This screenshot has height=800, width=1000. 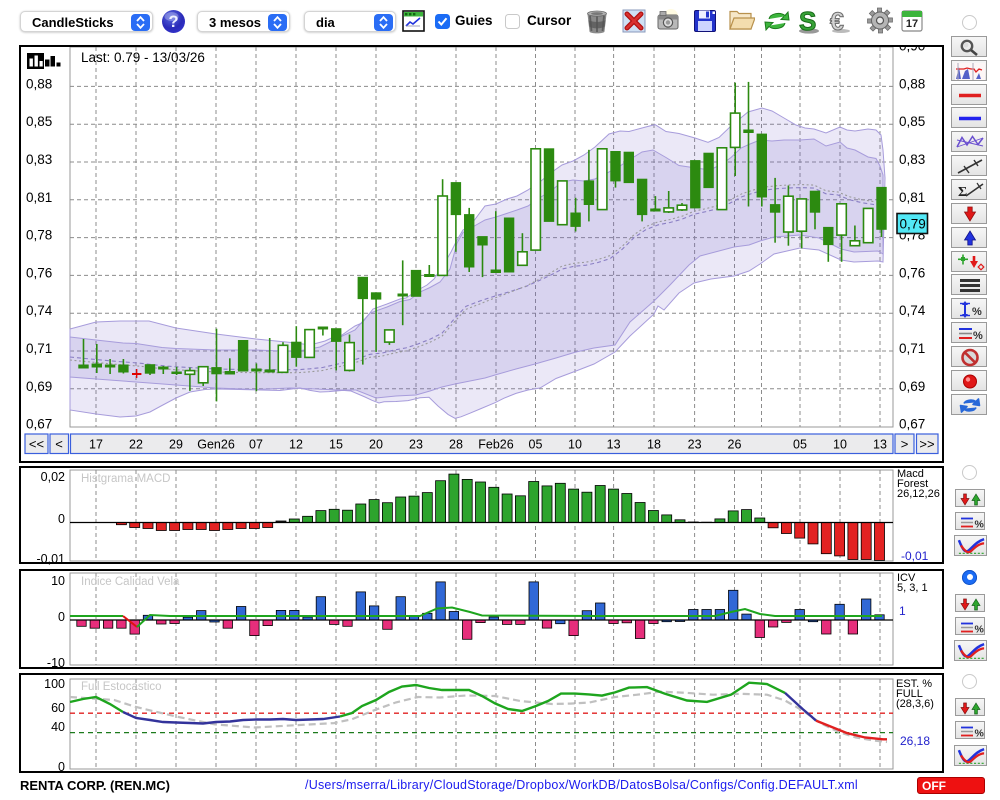 I want to click on svg-text: ICV, so click(x=906, y=578).